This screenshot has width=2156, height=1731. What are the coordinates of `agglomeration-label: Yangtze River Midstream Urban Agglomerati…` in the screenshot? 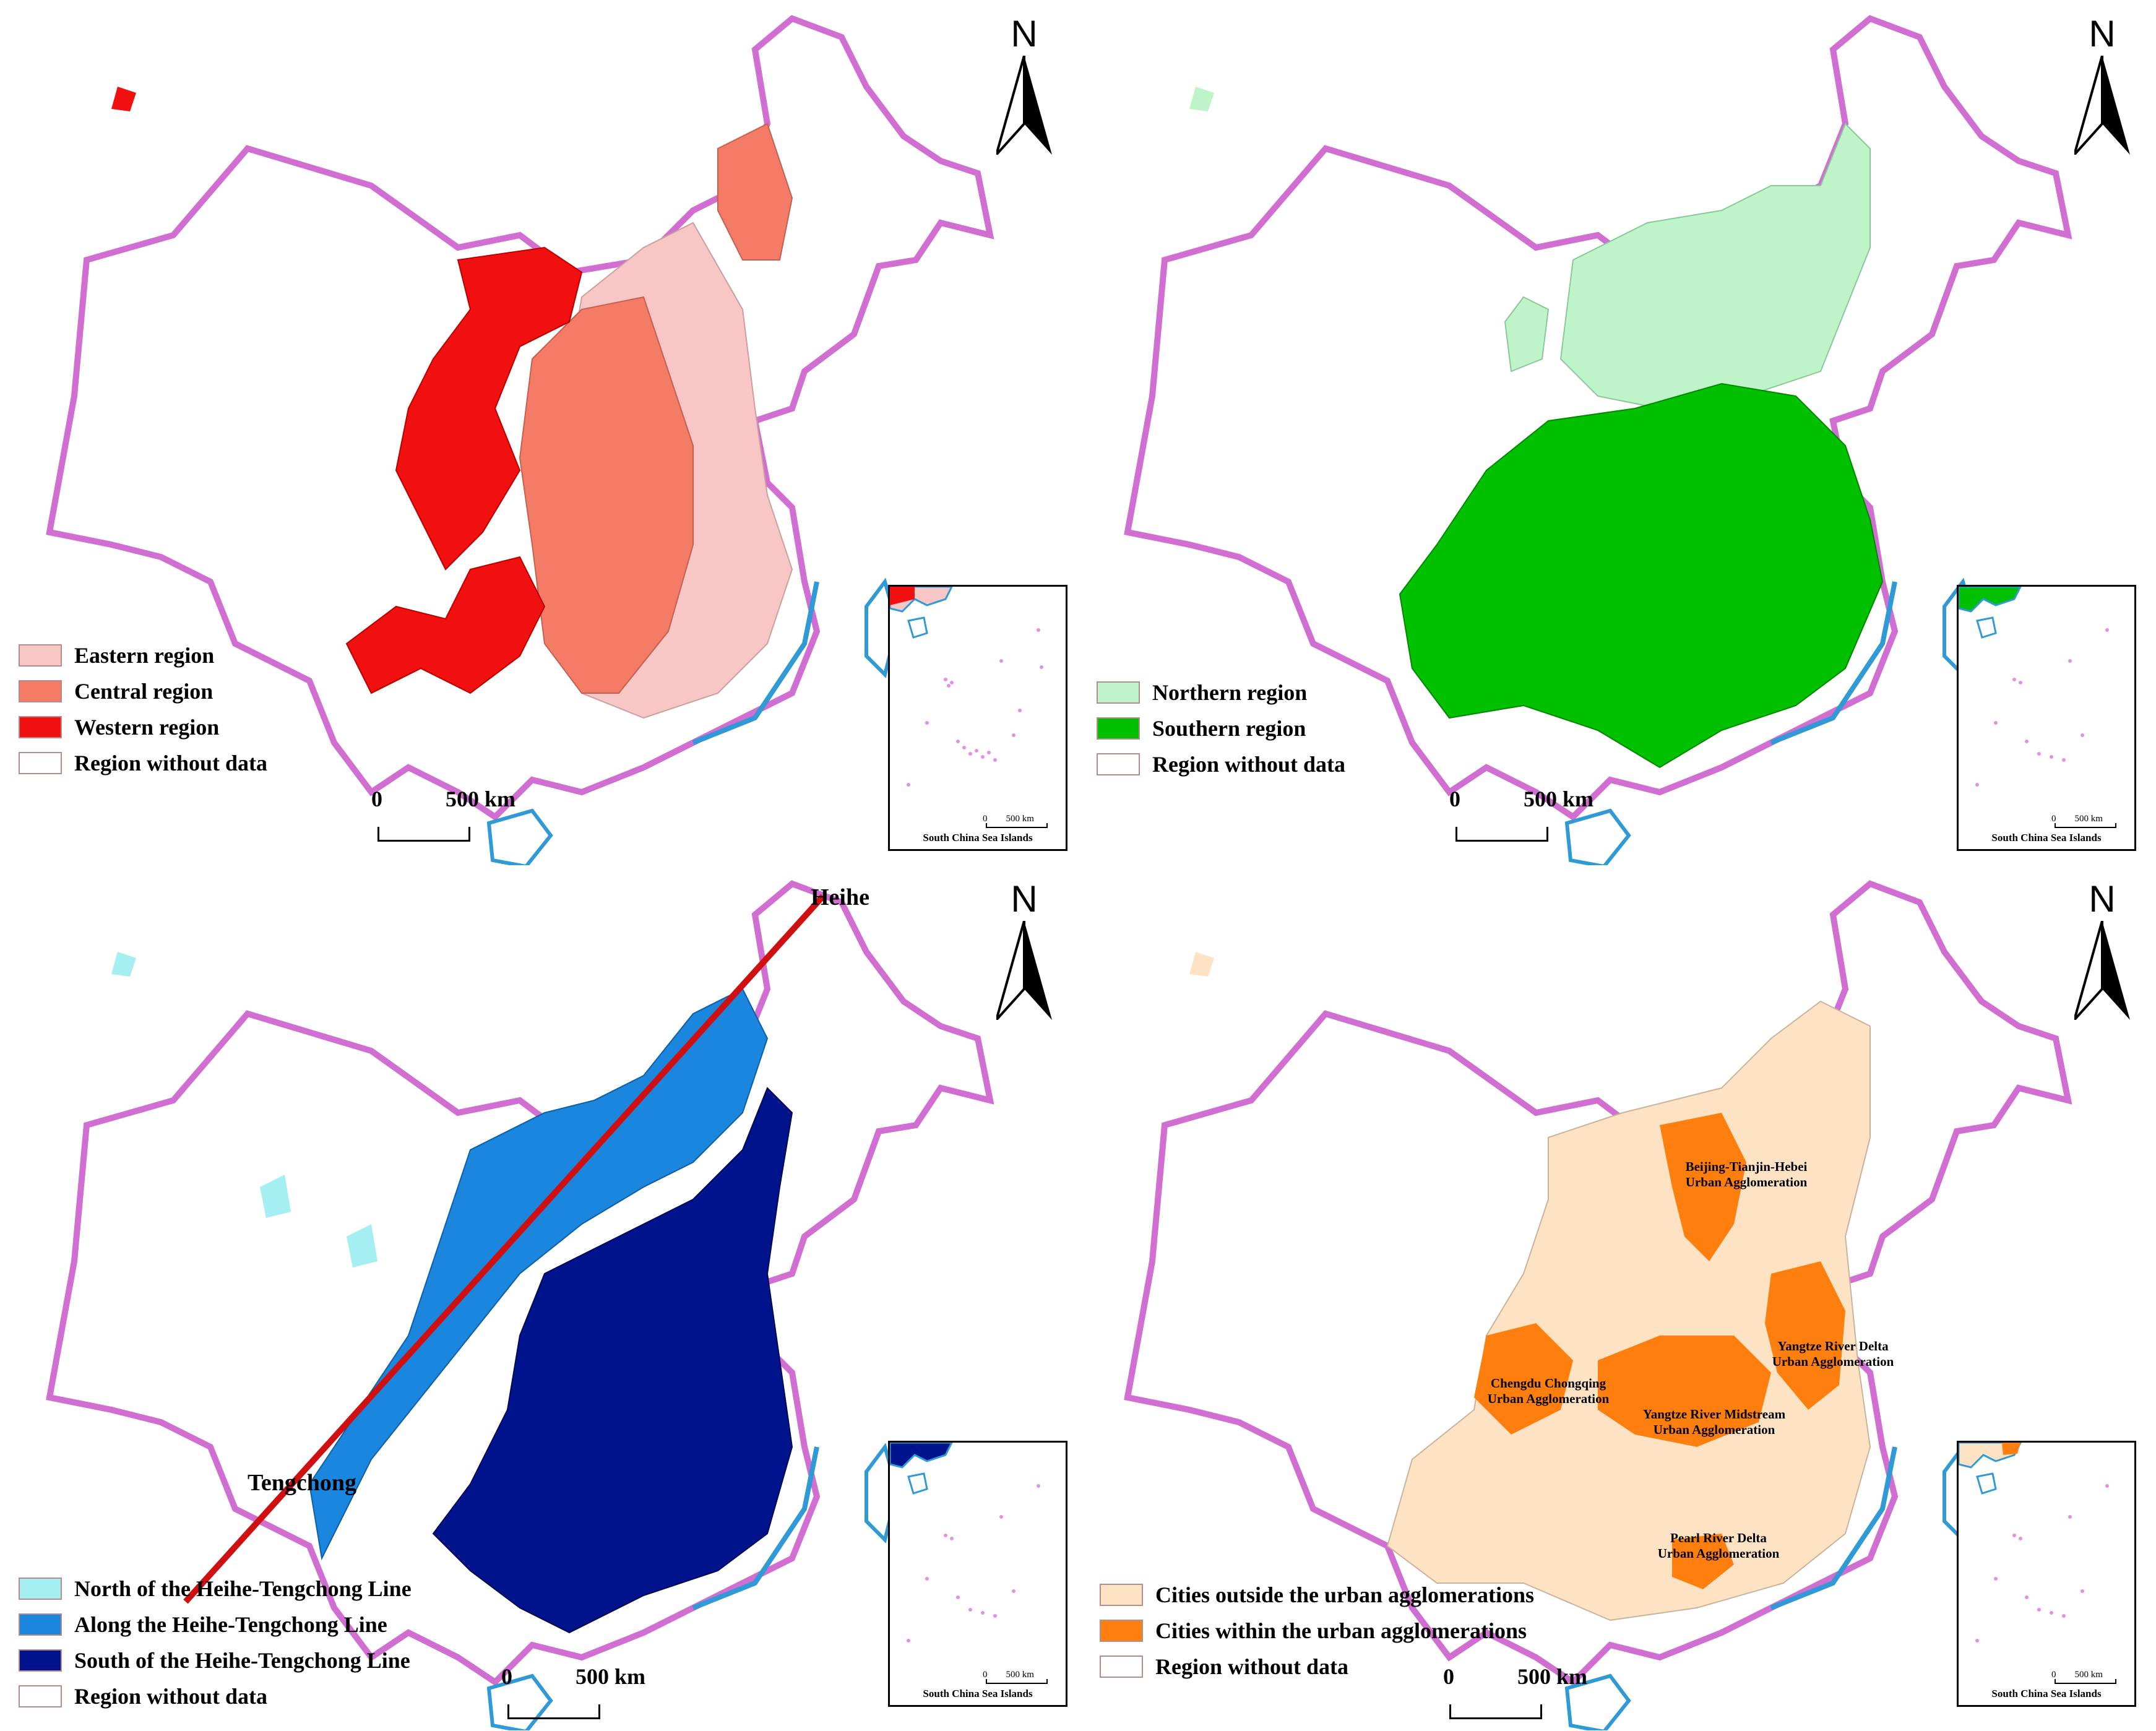 It's located at (1714, 1422).